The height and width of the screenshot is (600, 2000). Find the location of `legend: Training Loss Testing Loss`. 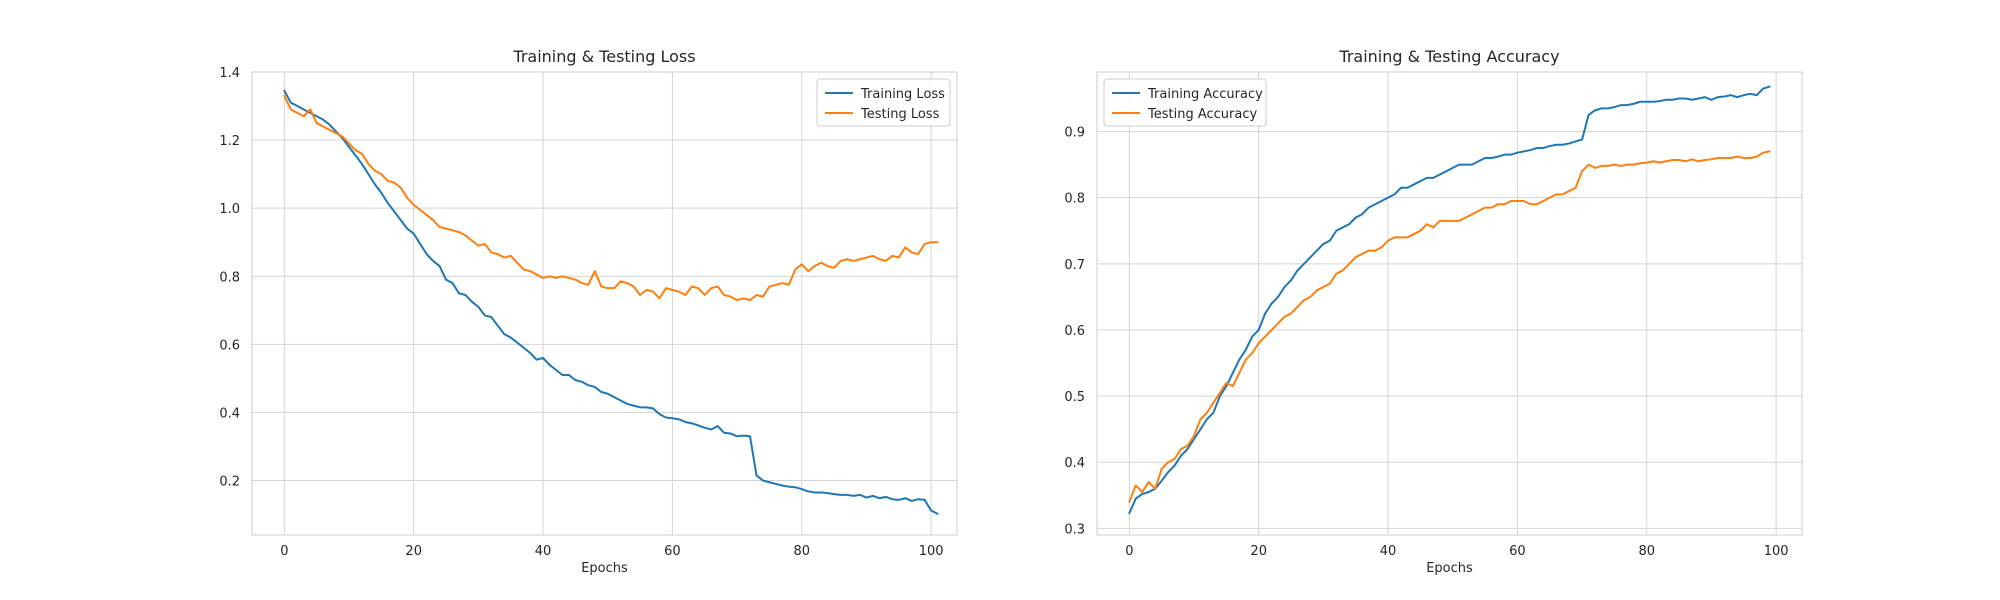

legend: Training Loss Testing Loss is located at coordinates (883, 102).